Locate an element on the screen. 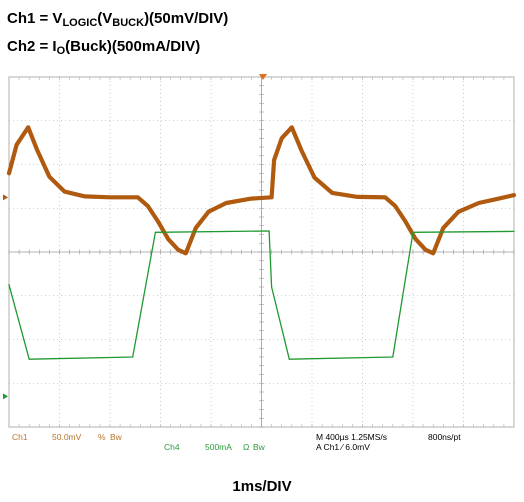  ch4-level-marker is located at coordinates (5, 396).